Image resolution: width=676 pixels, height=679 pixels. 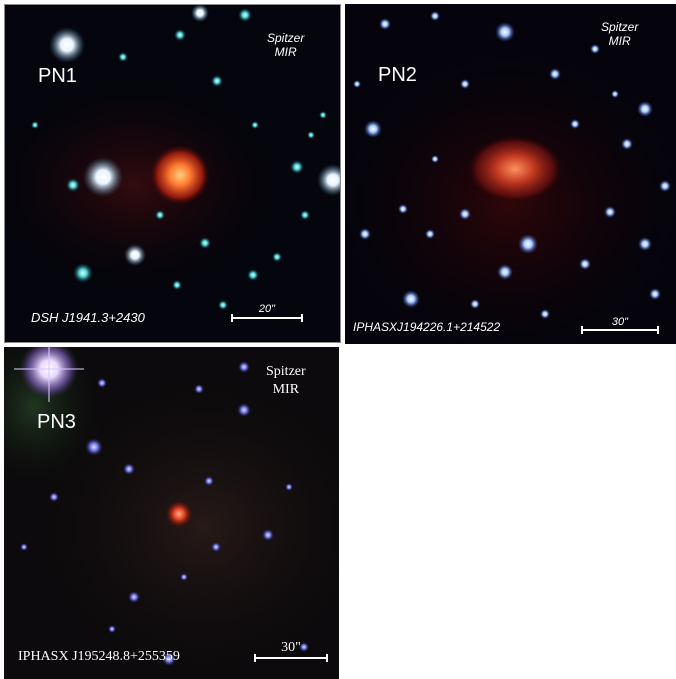 What do you see at coordinates (267, 309) in the screenshot?
I see `scale-bar-label: 20"` at bounding box center [267, 309].